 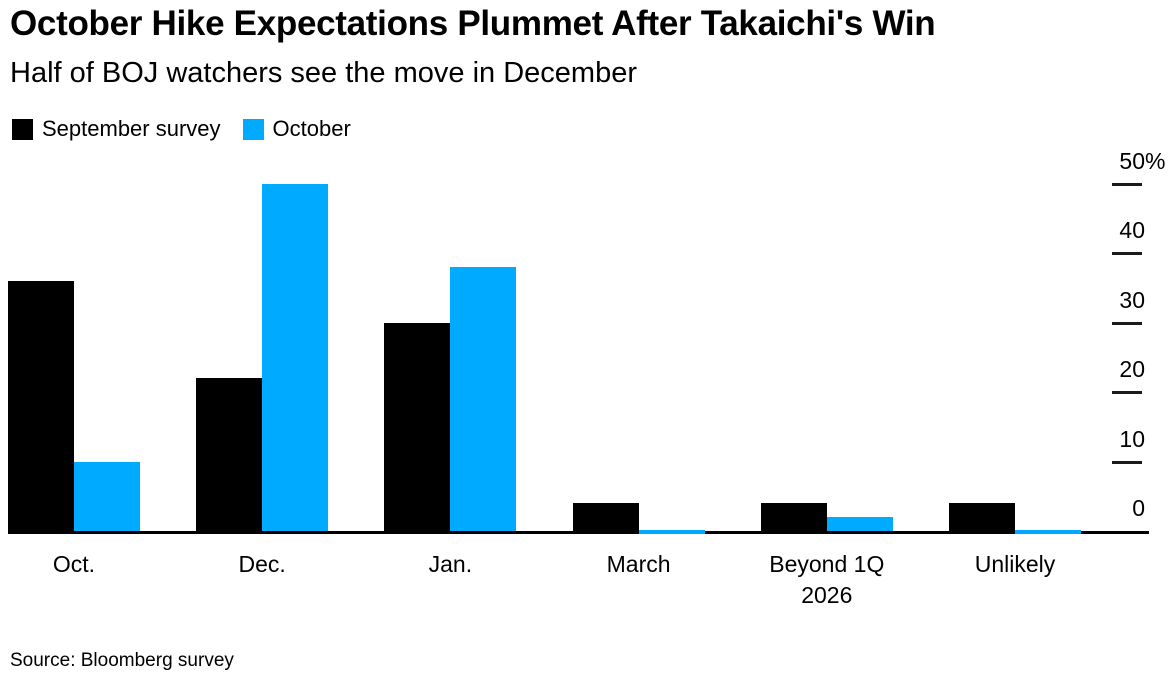 I want to click on legend-item-october: October, so click(x=296, y=129).